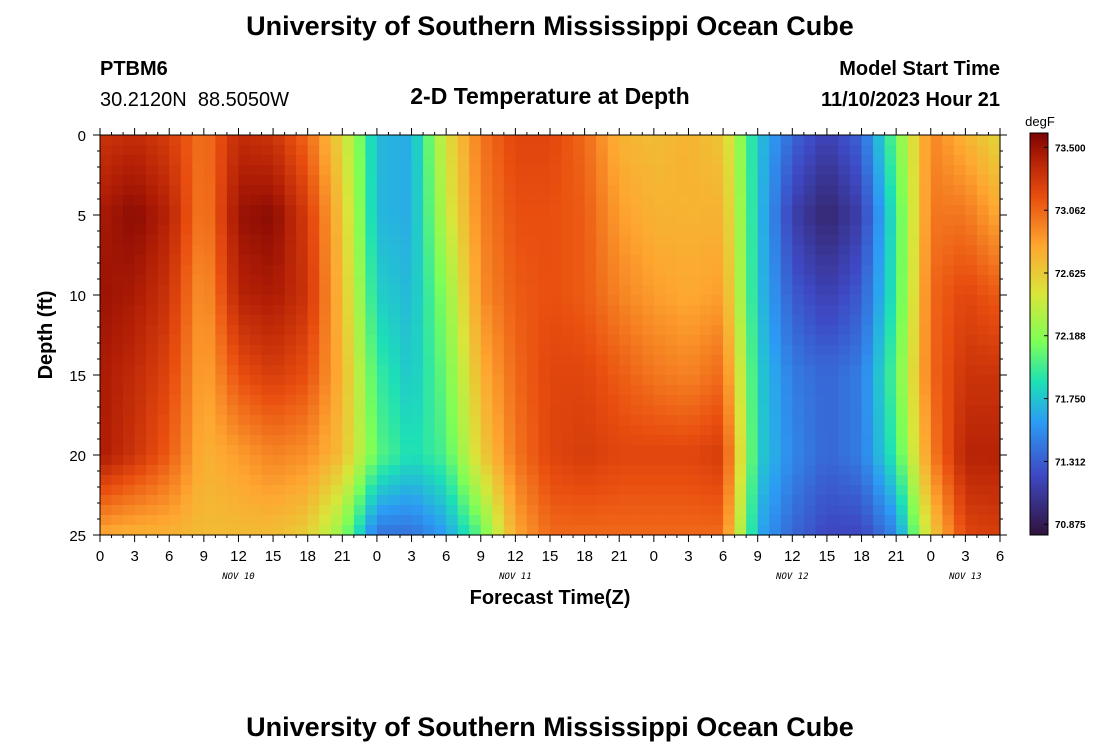 This screenshot has height=750, width=1100. I want to click on x-tick-label: 6, so click(446, 556).